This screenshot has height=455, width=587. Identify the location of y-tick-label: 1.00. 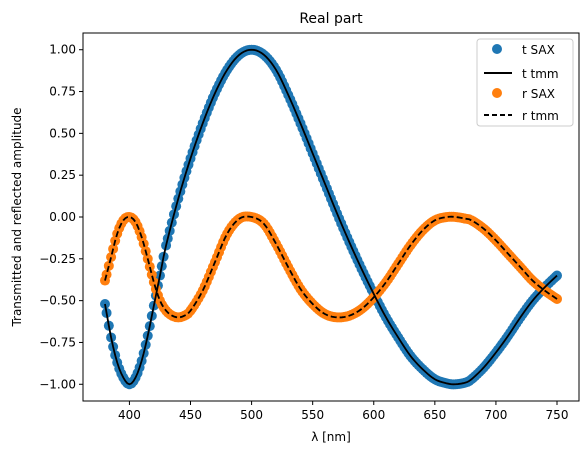
(62, 50).